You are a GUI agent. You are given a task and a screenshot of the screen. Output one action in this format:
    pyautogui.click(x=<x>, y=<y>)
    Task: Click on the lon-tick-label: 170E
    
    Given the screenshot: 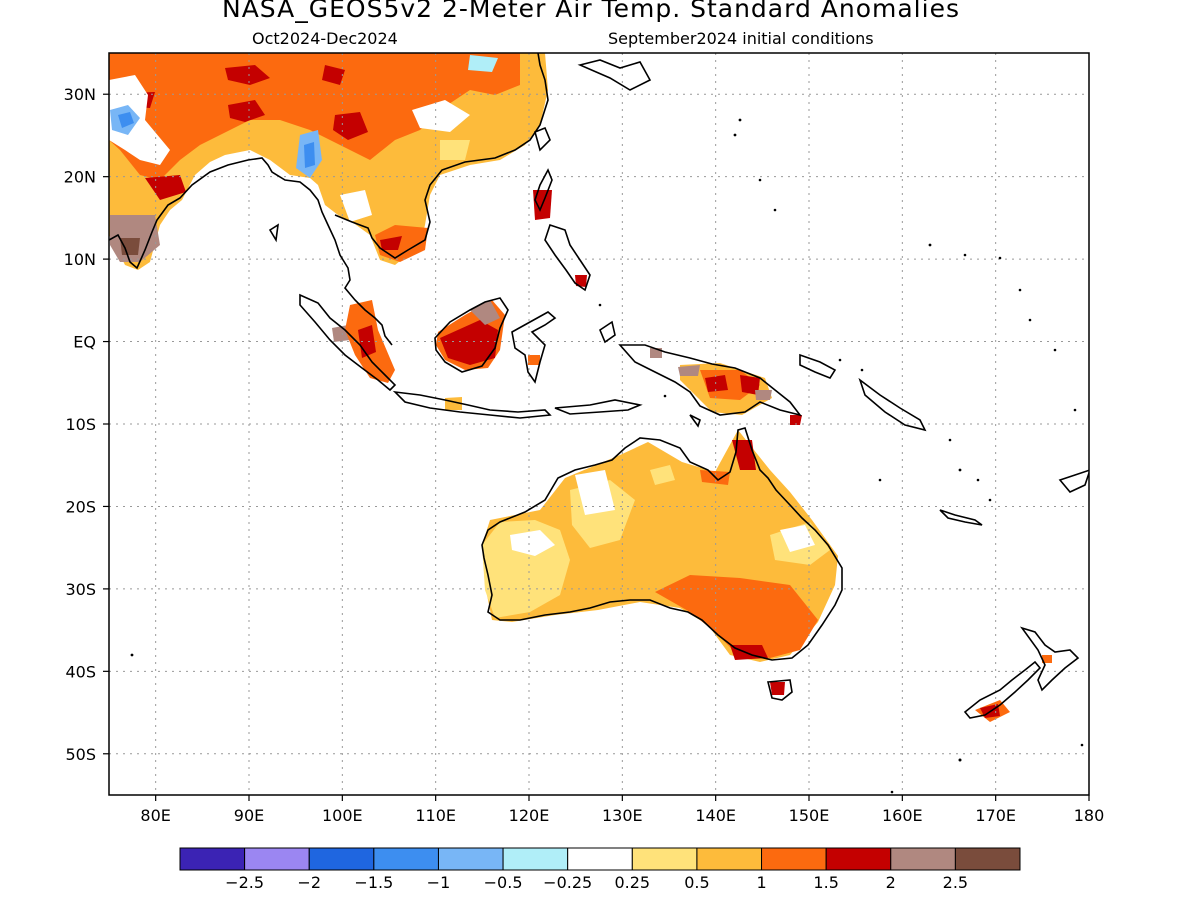 What is the action you would take?
    pyautogui.click(x=995, y=815)
    